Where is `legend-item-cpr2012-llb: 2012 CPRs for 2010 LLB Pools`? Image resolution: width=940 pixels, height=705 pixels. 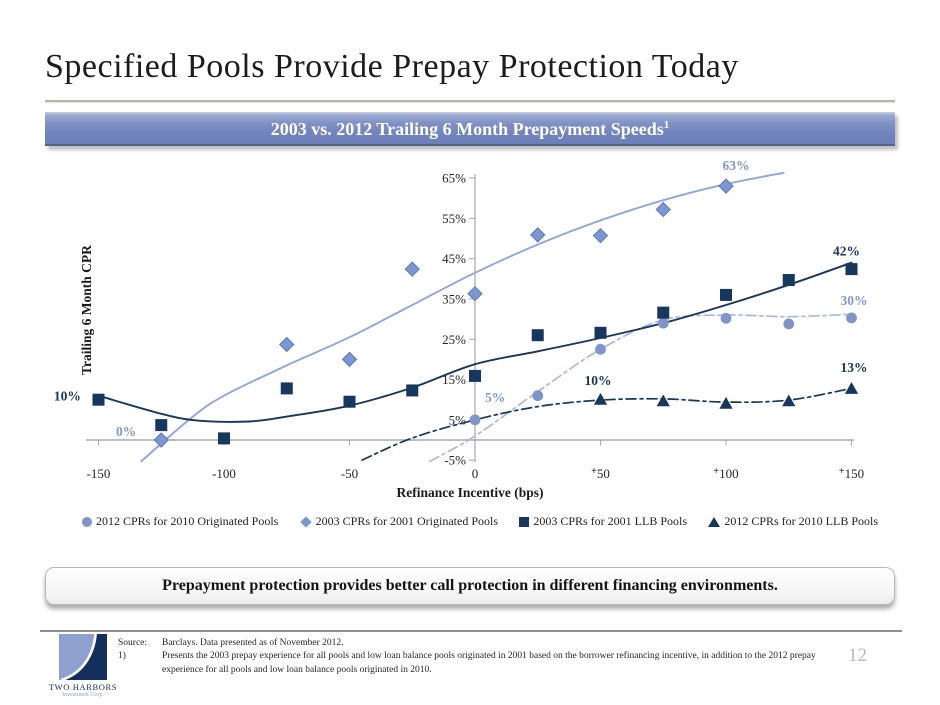 legend-item-cpr2012-llb: 2012 CPRs for 2010 LLB Pools is located at coordinates (793, 521).